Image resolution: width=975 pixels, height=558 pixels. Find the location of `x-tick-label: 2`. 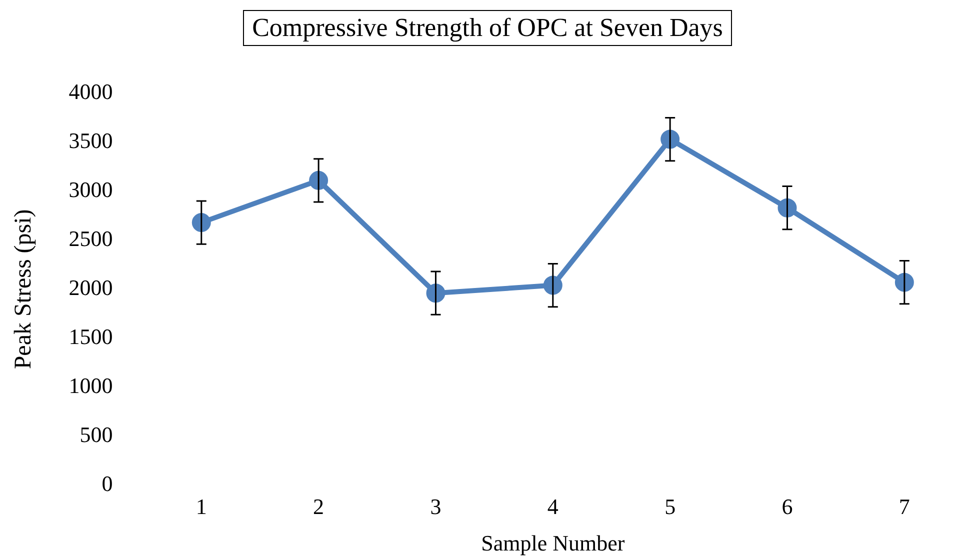

x-tick-label: 2 is located at coordinates (318, 507).